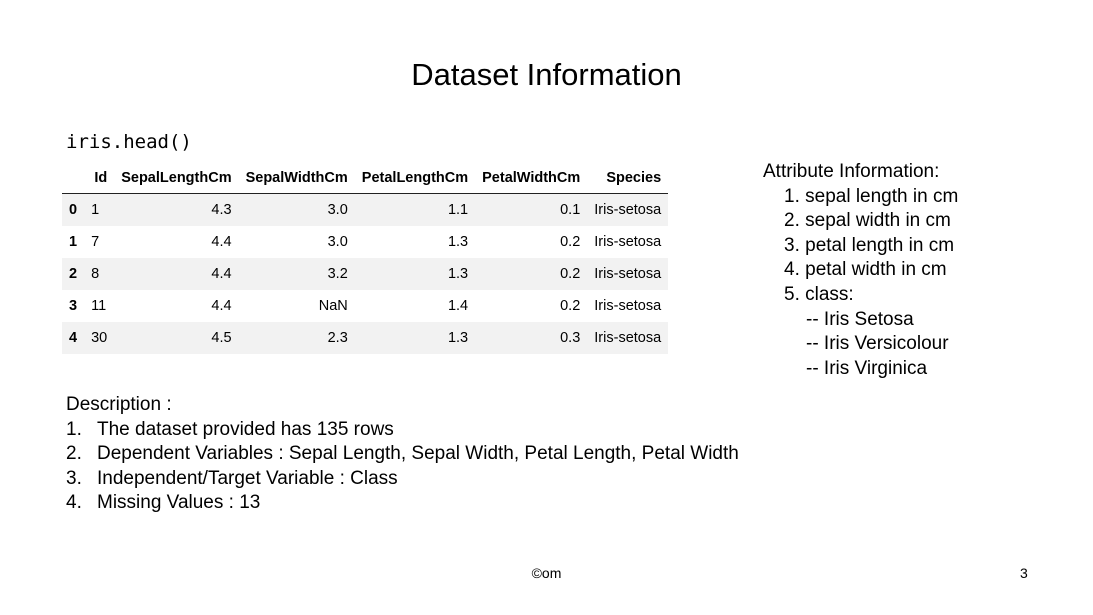 The height and width of the screenshot is (615, 1093). What do you see at coordinates (129, 142) in the screenshot?
I see `code-label: iris.head()` at bounding box center [129, 142].